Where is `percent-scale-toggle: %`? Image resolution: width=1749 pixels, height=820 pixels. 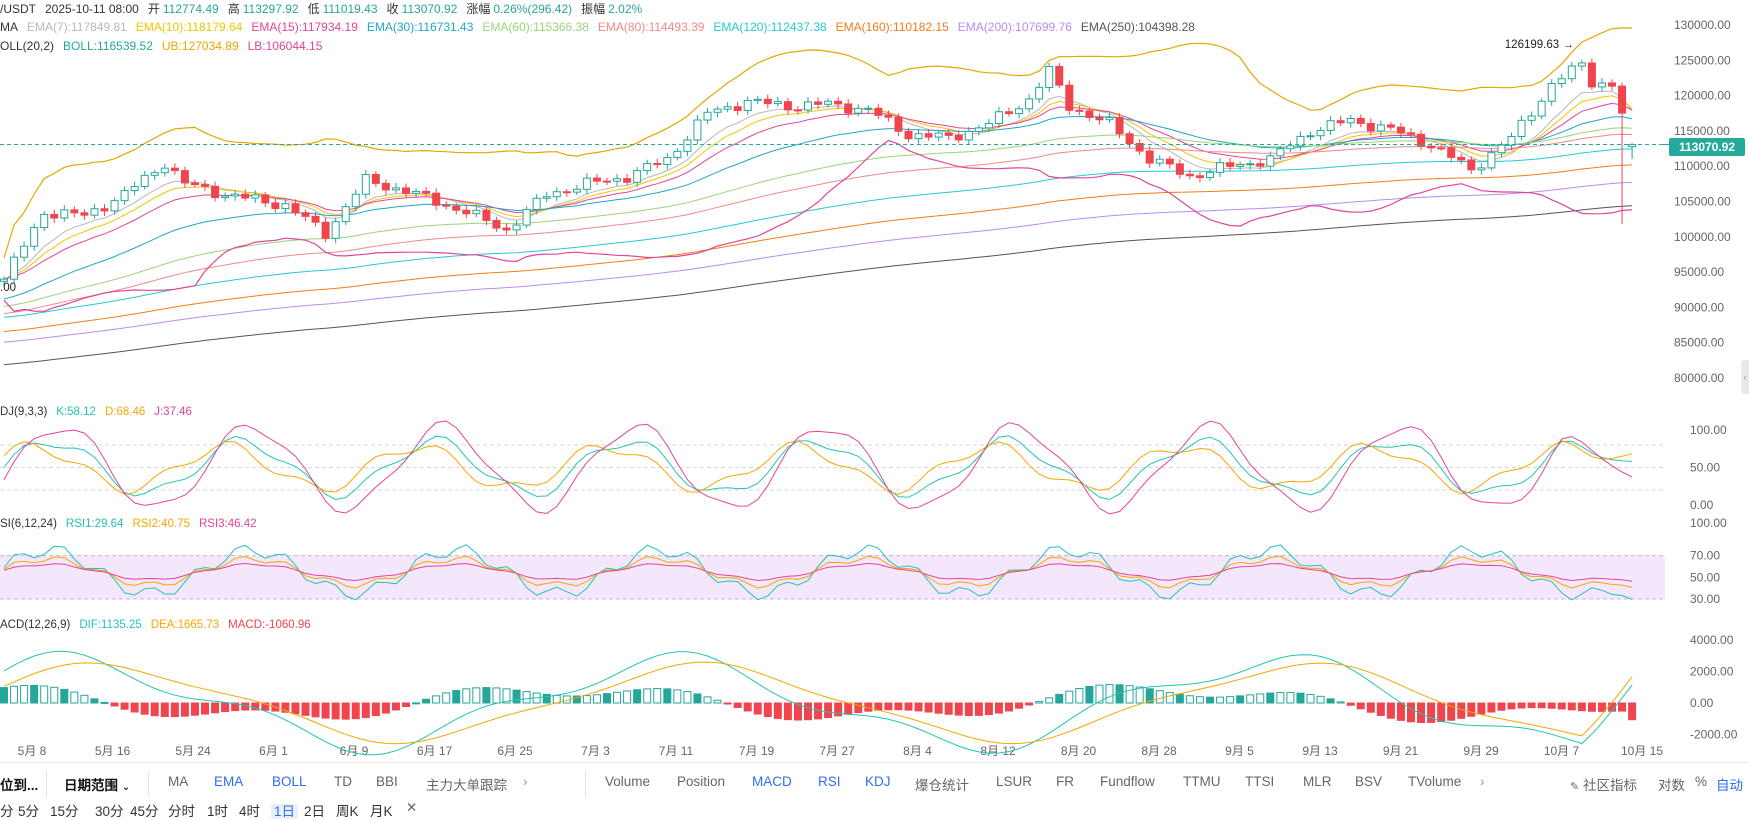 percent-scale-toggle: % is located at coordinates (1701, 781).